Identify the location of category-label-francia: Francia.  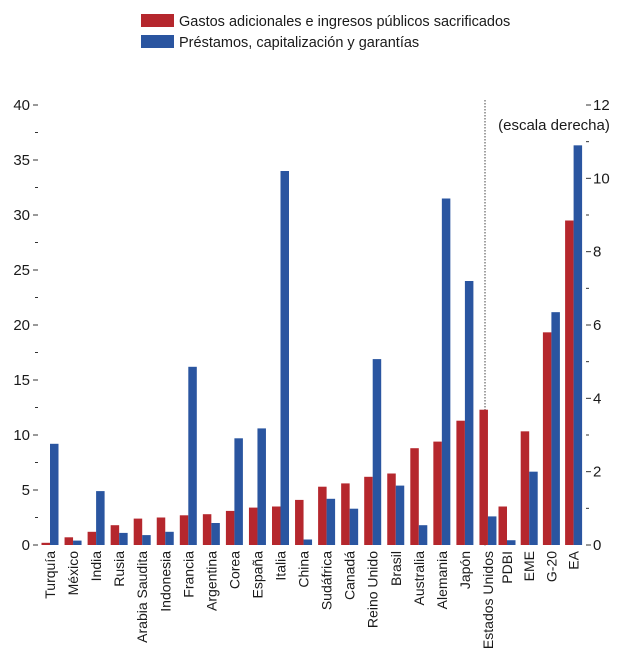
(188, 574).